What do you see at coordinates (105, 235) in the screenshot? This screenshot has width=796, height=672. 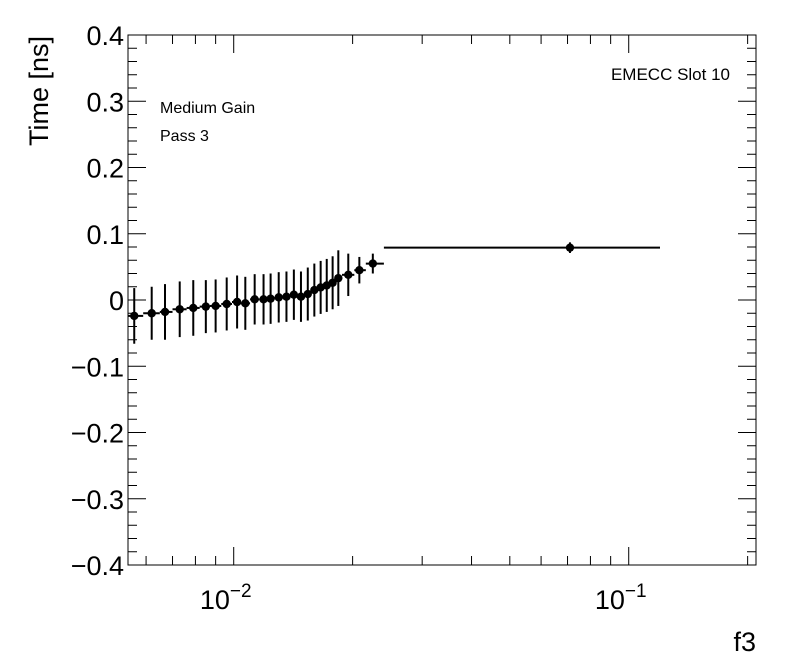 I see `y-tick-label: 0.1` at bounding box center [105, 235].